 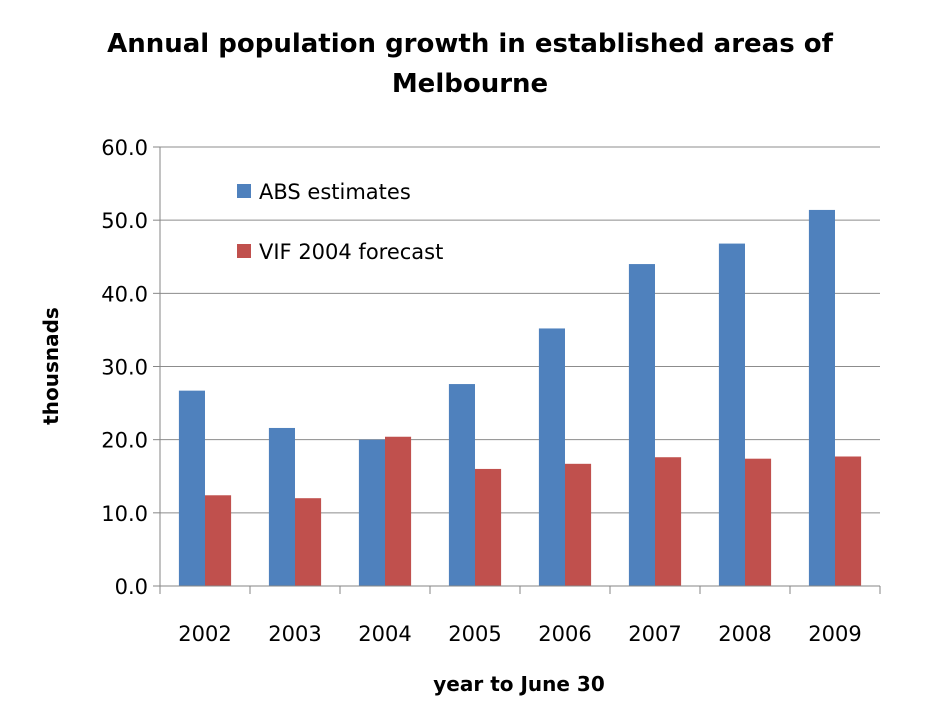 I want to click on x-tick-label: 2005, so click(x=474, y=634).